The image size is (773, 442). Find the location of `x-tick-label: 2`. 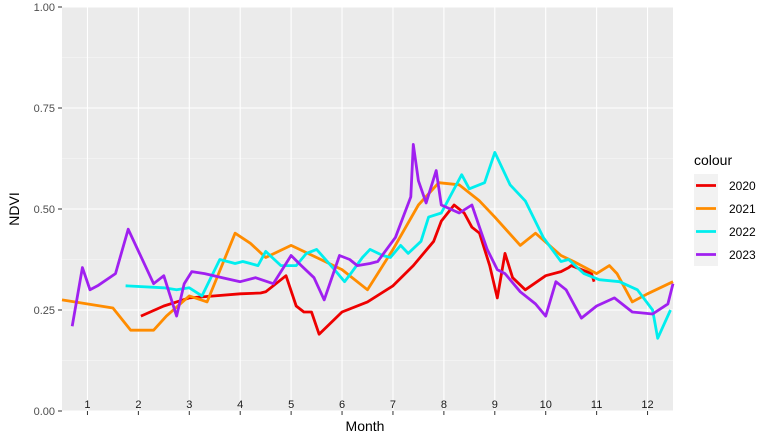

x-tick-label: 2 is located at coordinates (138, 405).